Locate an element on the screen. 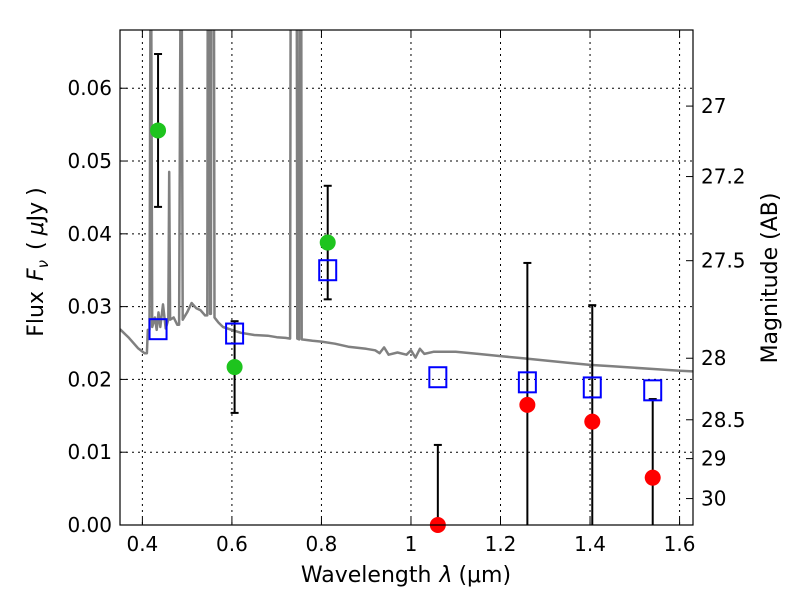 This screenshot has height=600, width=800. x-axis-label-unit: (μm) is located at coordinates (484, 575).